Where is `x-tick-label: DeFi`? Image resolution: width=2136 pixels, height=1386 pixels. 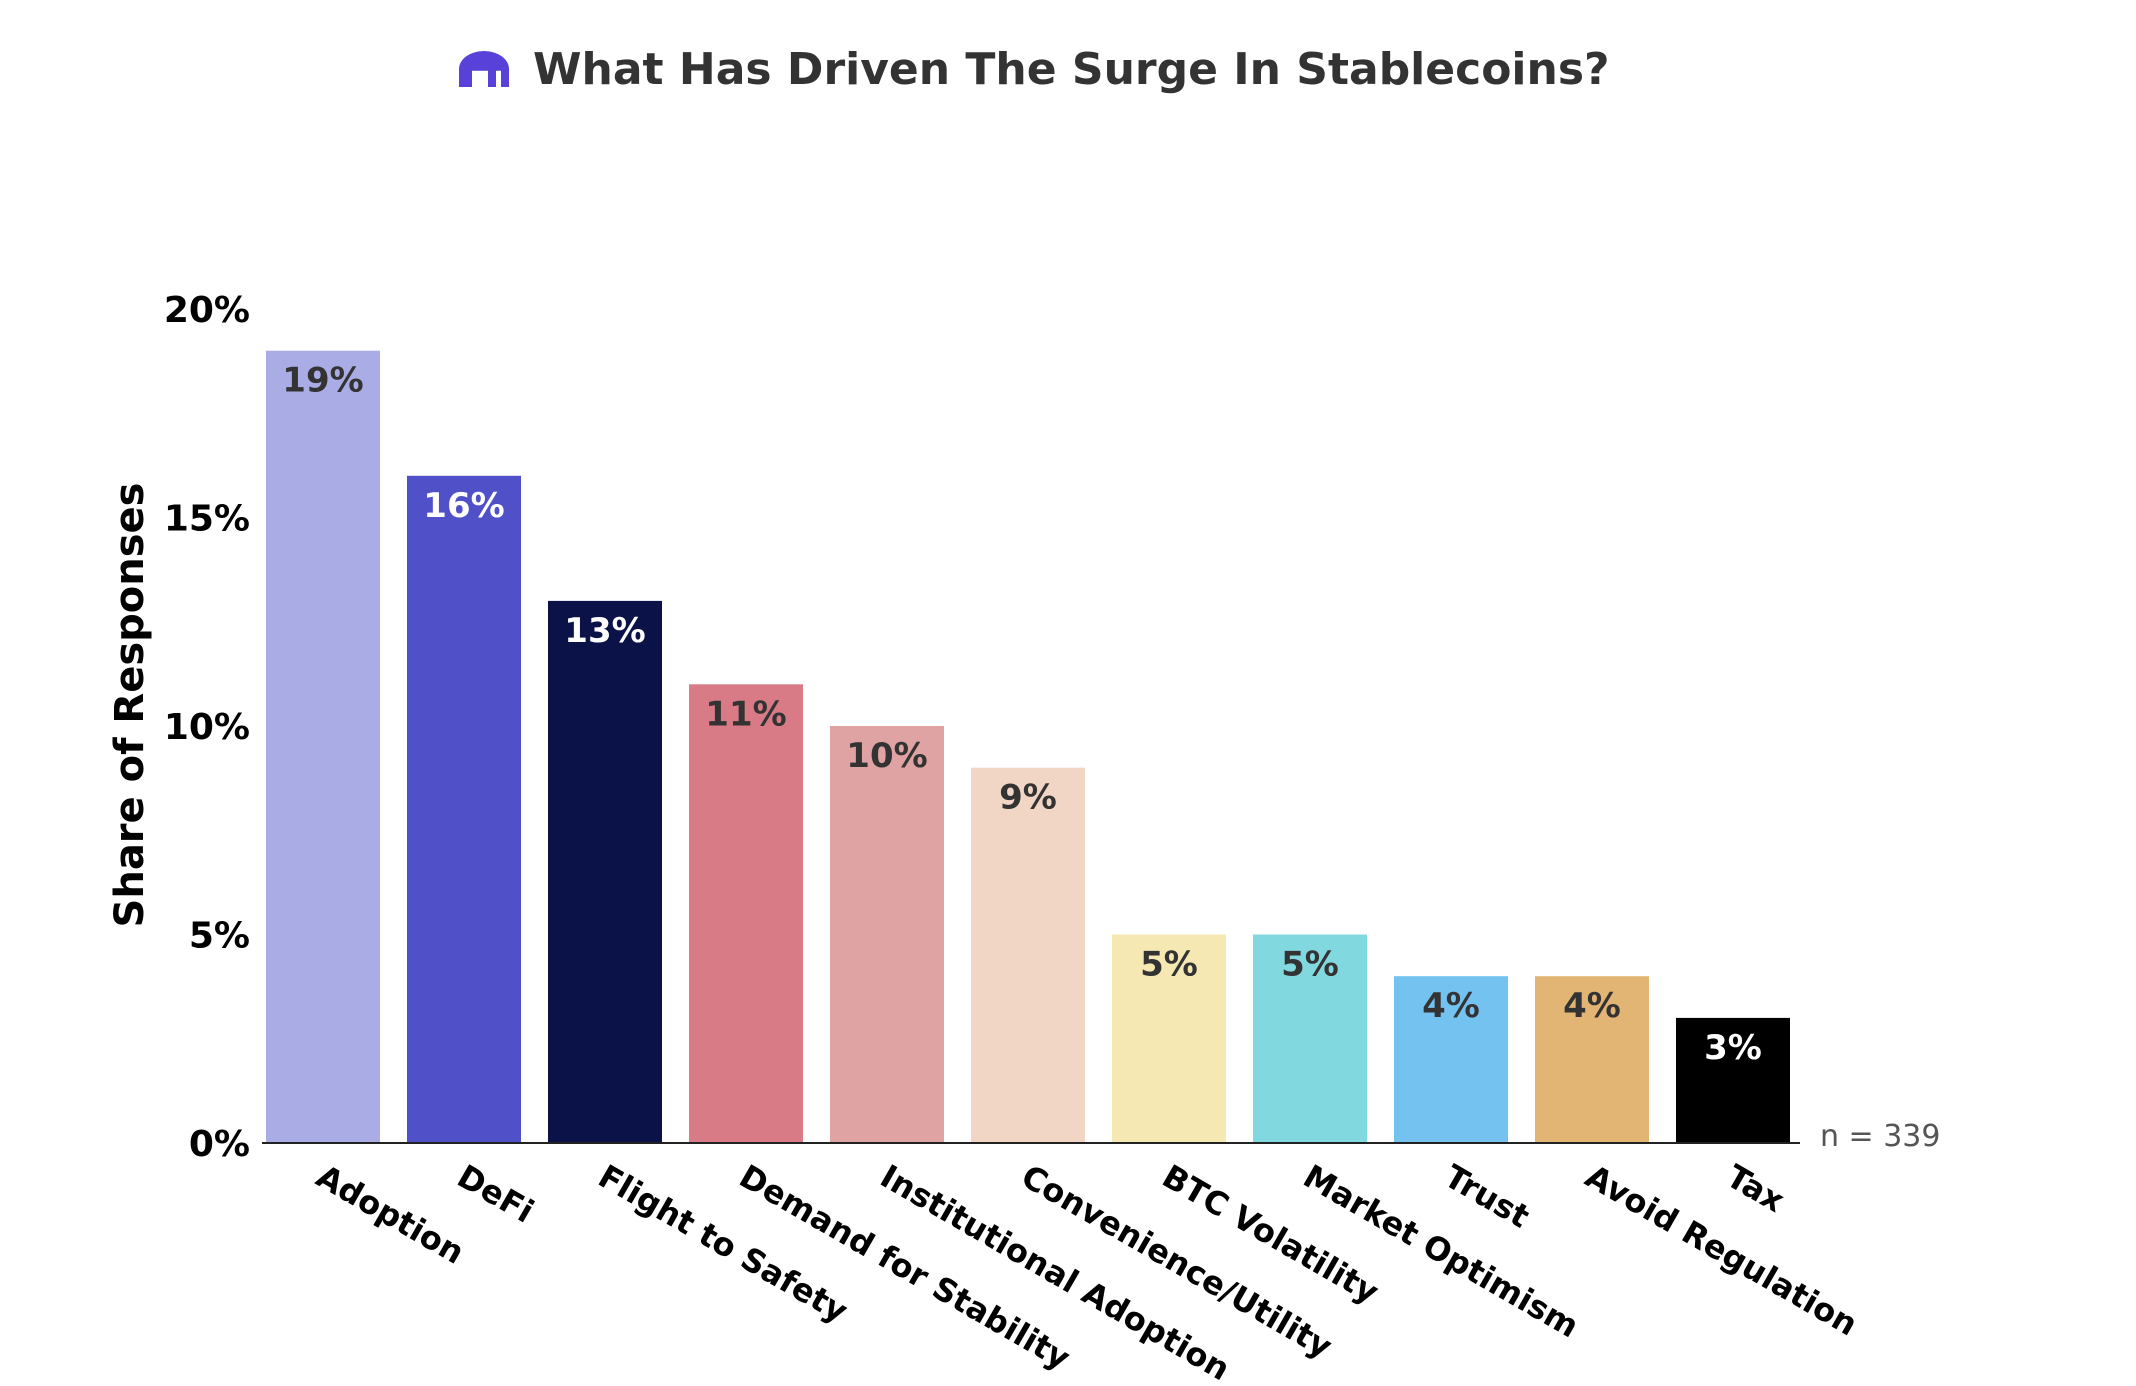
x-tick-label: DeFi is located at coordinates (495, 1193).